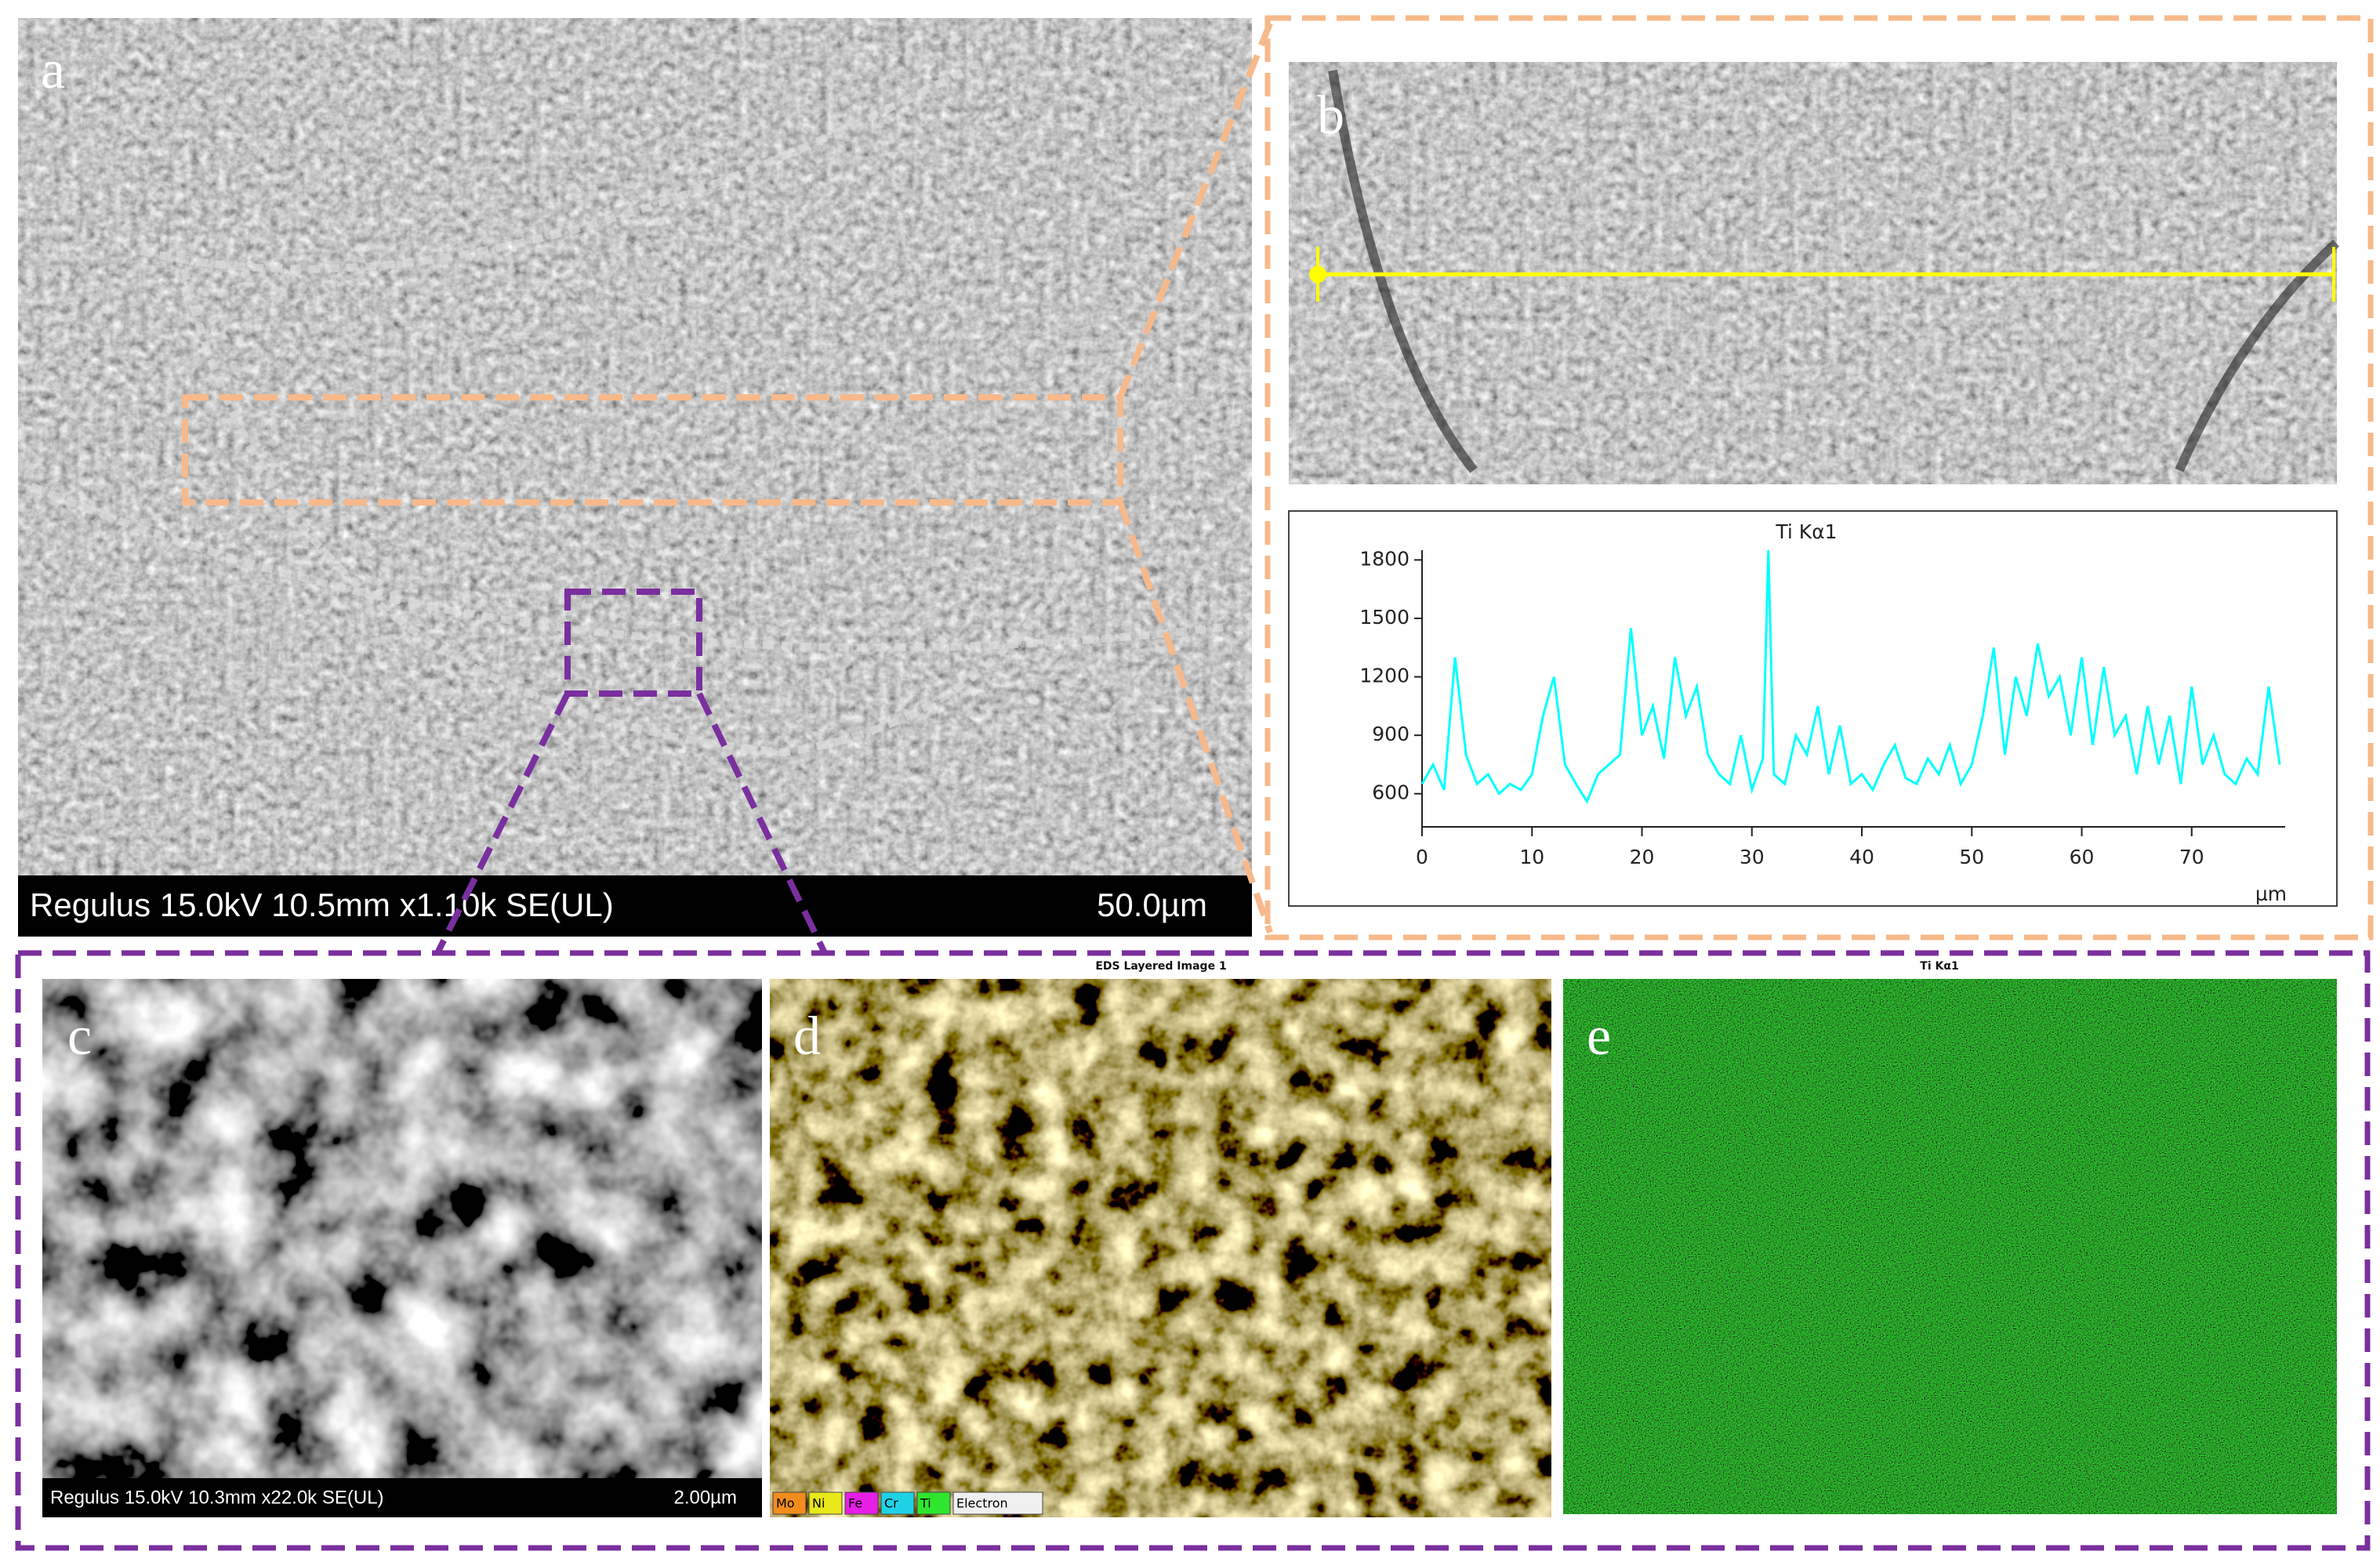 Image resolution: width=2380 pixels, height=1562 pixels. Describe the element at coordinates (1152, 904) in the screenshot. I see `scale-text: 50.0µm` at that location.